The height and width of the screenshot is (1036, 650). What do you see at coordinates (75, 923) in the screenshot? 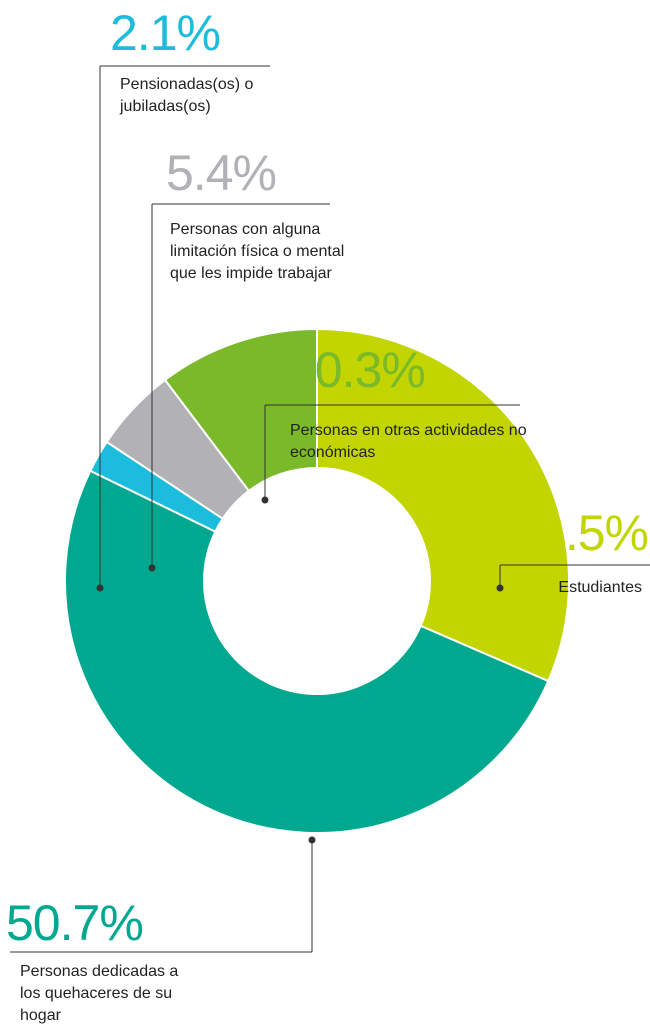
I see `value-label: 50.7%` at bounding box center [75, 923].